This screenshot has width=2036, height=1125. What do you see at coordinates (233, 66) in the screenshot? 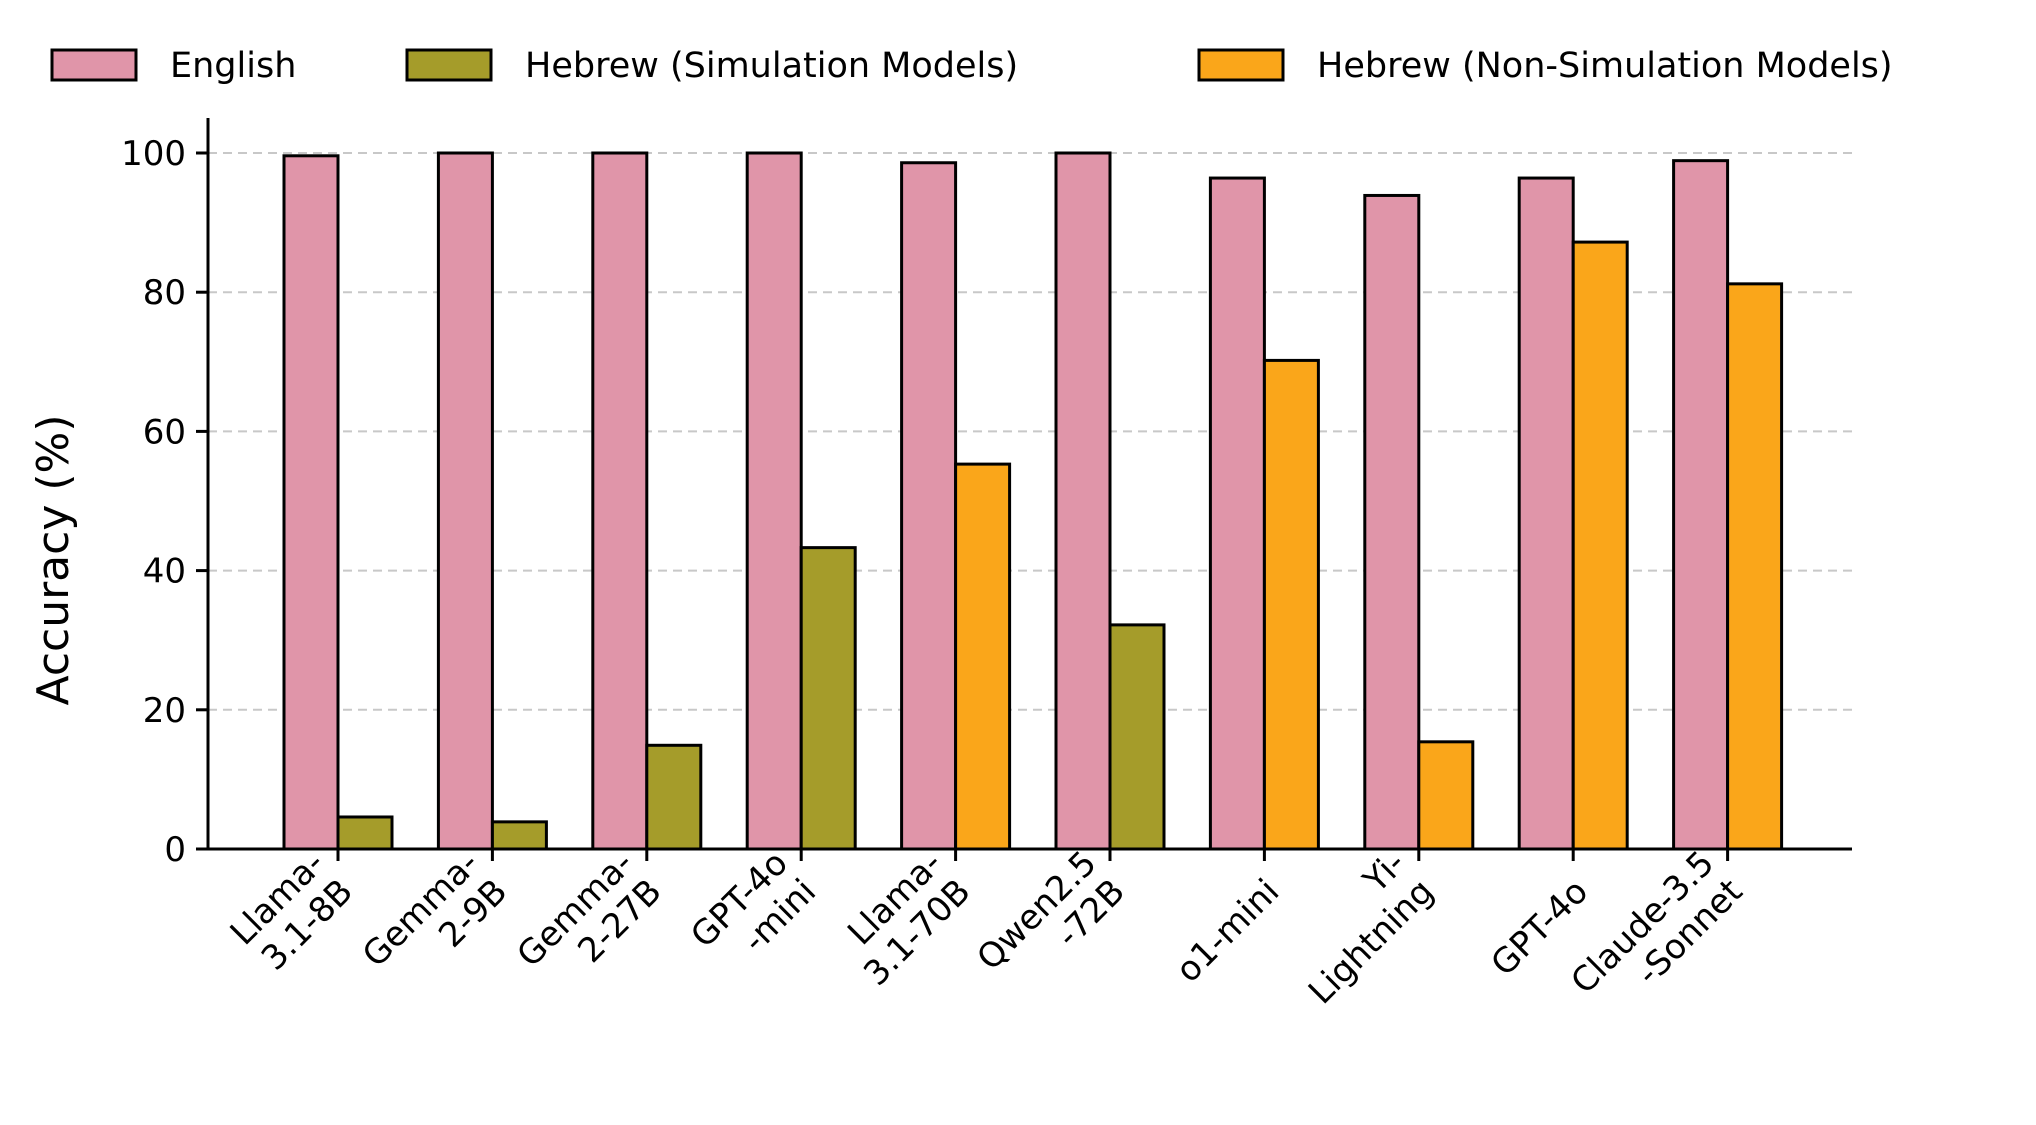
I see `legend-label-0: English` at bounding box center [233, 66].